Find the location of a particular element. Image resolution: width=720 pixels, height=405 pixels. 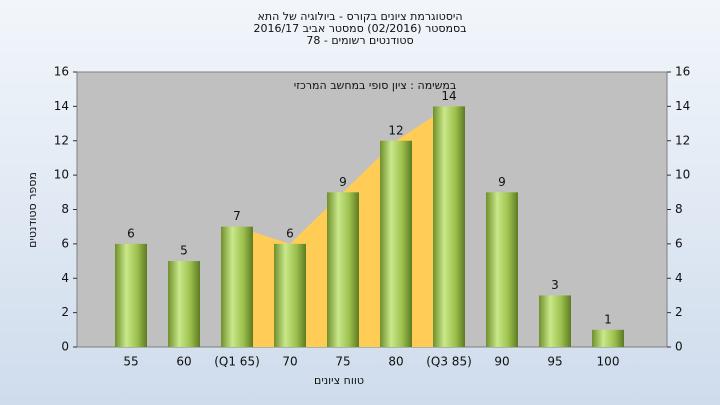

x-tick-label: 90 is located at coordinates (501, 362).